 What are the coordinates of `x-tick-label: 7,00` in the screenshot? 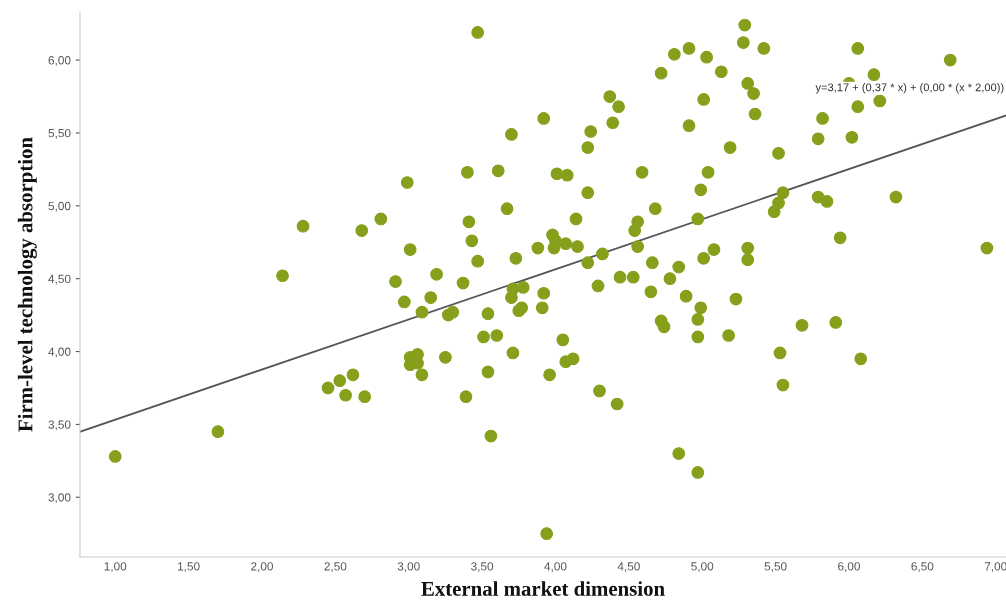 It's located at (995, 567).